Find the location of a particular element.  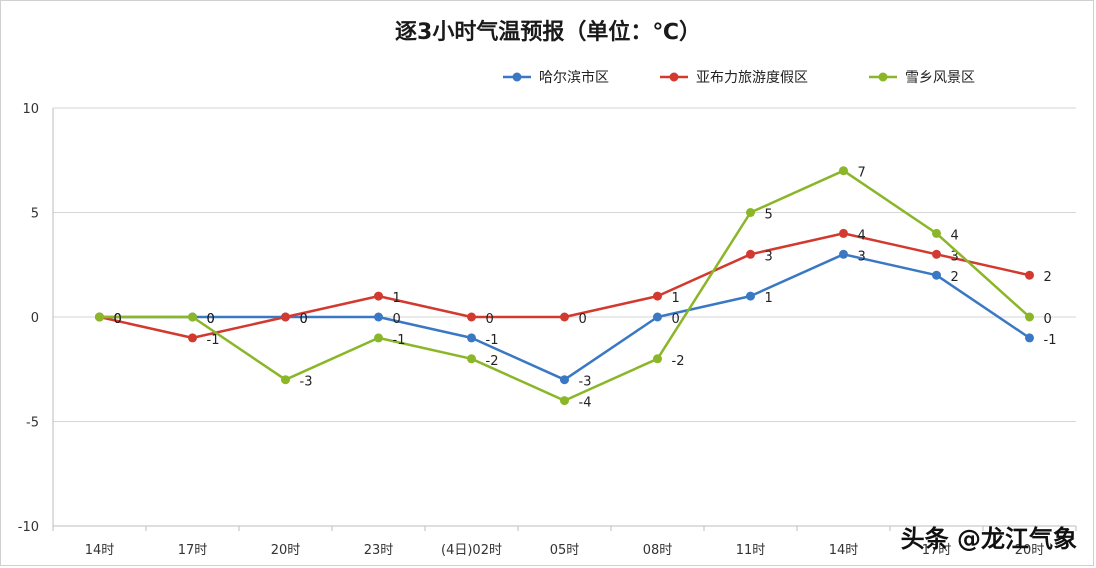

legend-entry: 雪乡风景区 is located at coordinates (922, 78).